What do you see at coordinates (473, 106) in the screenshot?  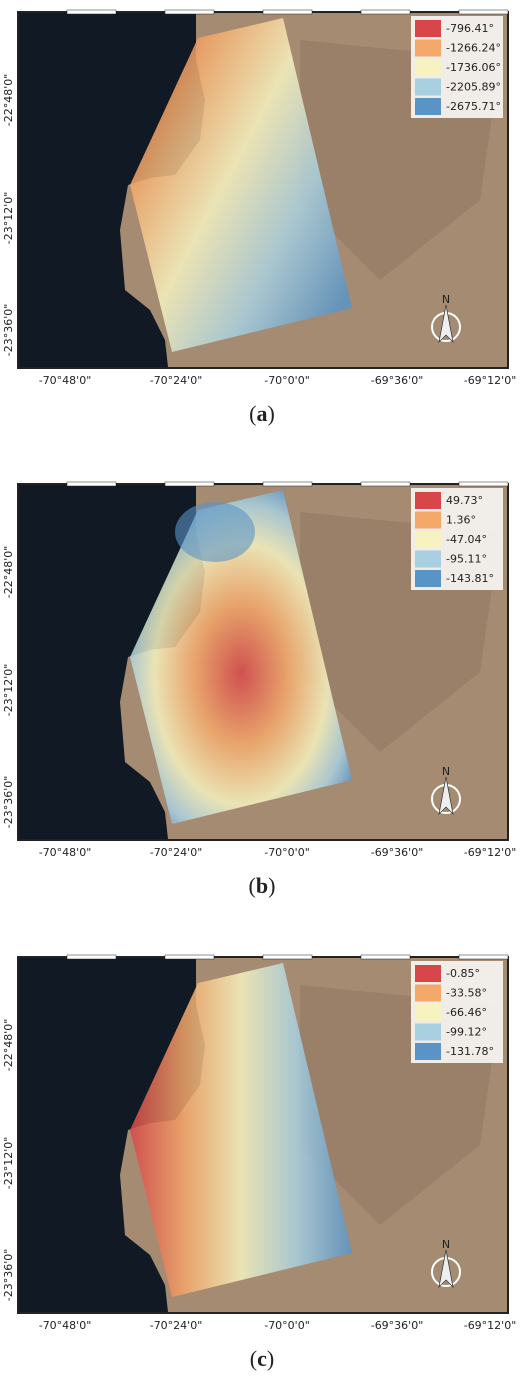 I see `legend-label: -2675.71°` at bounding box center [473, 106].